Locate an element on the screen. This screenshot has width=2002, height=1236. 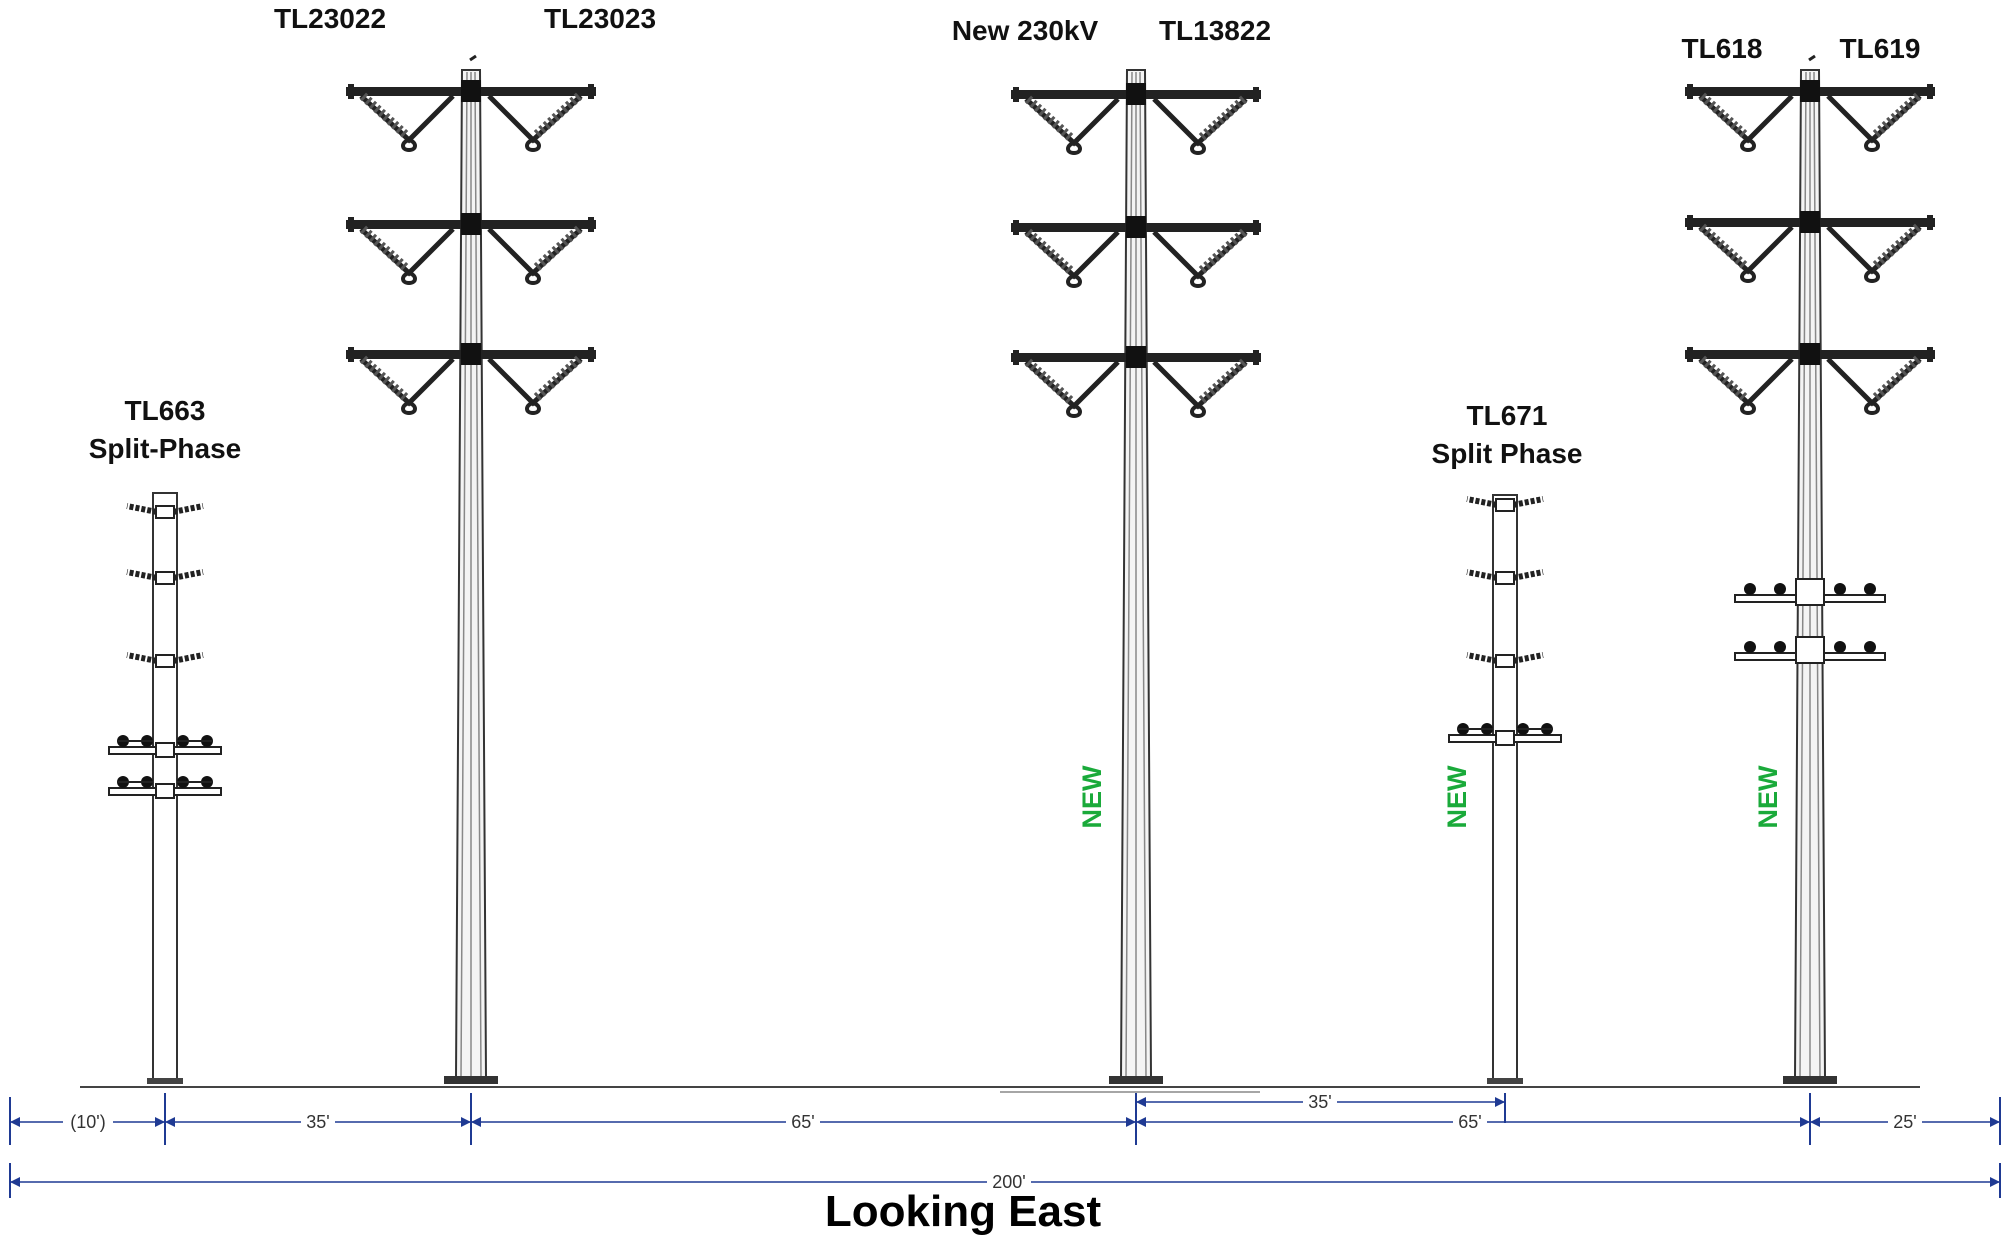
structure-label-line2: TL13822 is located at coordinates (1215, 30).